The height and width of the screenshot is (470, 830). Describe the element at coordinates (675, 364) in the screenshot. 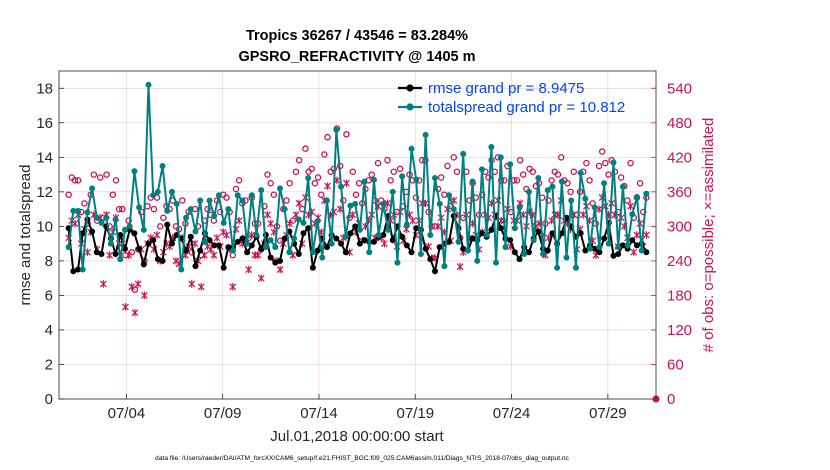

I see `y-right-tick-label-1: 60` at that location.